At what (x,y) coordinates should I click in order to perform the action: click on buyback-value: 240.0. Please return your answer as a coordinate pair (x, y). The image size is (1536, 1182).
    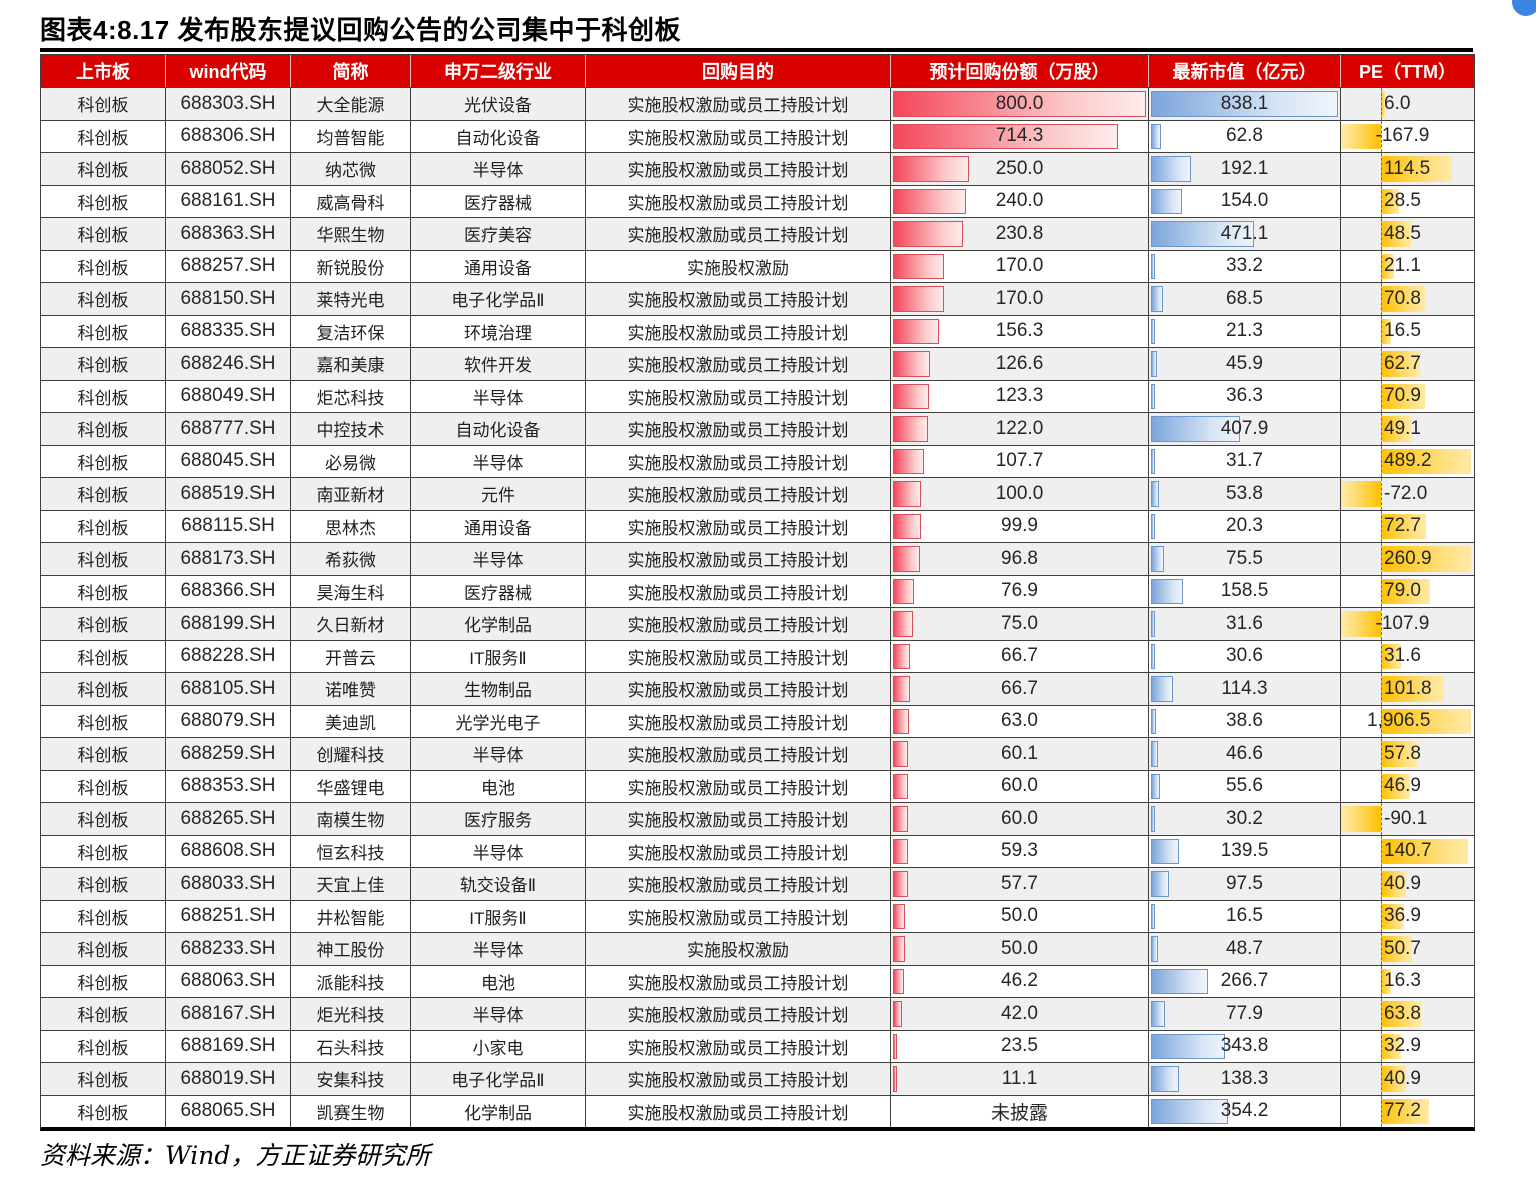
    Looking at the image, I should click on (1019, 201).